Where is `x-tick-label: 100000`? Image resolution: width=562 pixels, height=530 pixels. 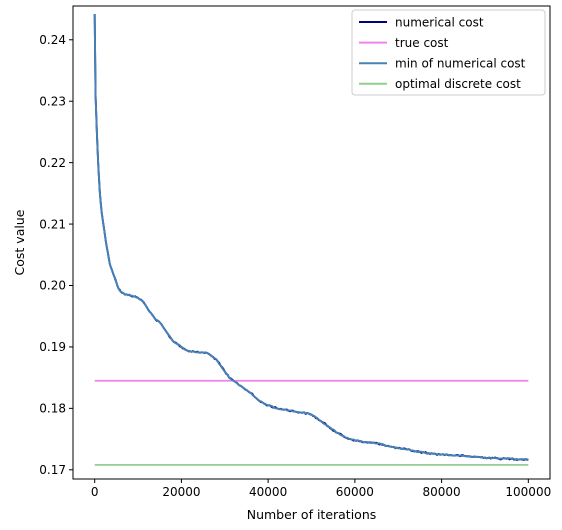 x-tick-label: 100000 is located at coordinates (528, 492).